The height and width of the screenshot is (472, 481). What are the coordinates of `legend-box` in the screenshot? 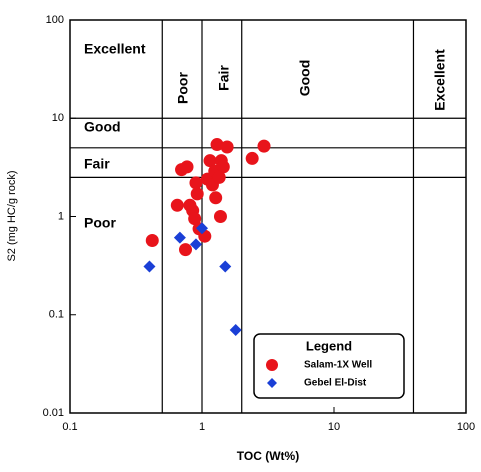 It's located at (329, 366).